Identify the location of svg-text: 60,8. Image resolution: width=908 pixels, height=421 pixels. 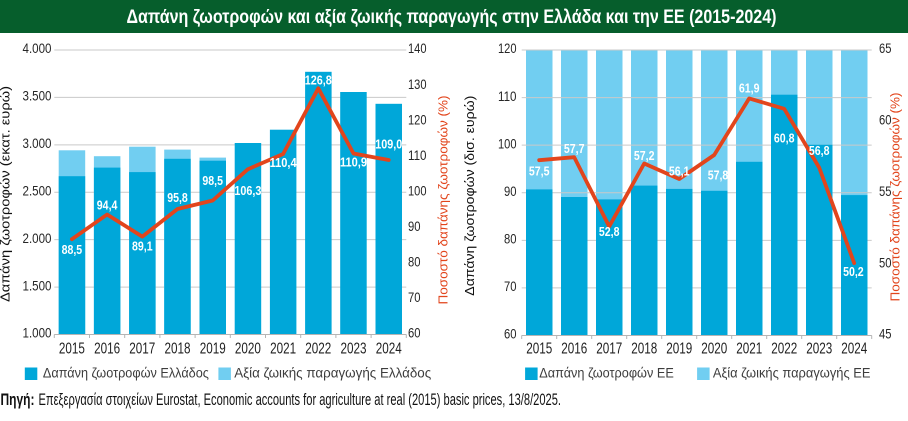
(784, 139).